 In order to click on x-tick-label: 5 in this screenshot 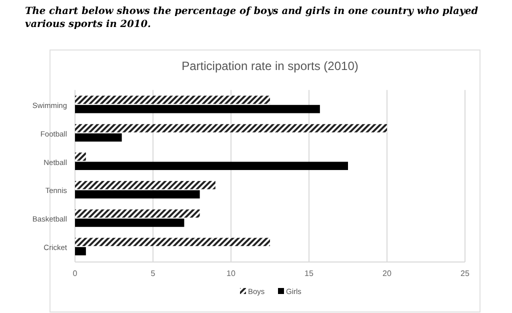, I will do `click(153, 273)`.